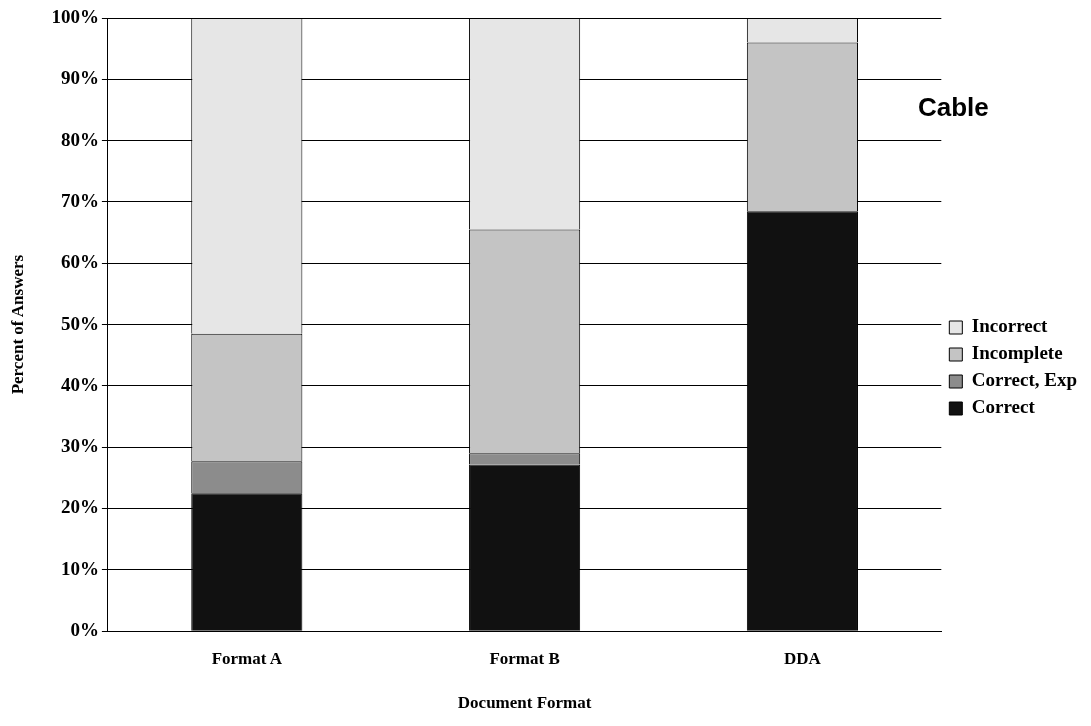  I want to click on y-tick-label: 100%, so click(75, 16).